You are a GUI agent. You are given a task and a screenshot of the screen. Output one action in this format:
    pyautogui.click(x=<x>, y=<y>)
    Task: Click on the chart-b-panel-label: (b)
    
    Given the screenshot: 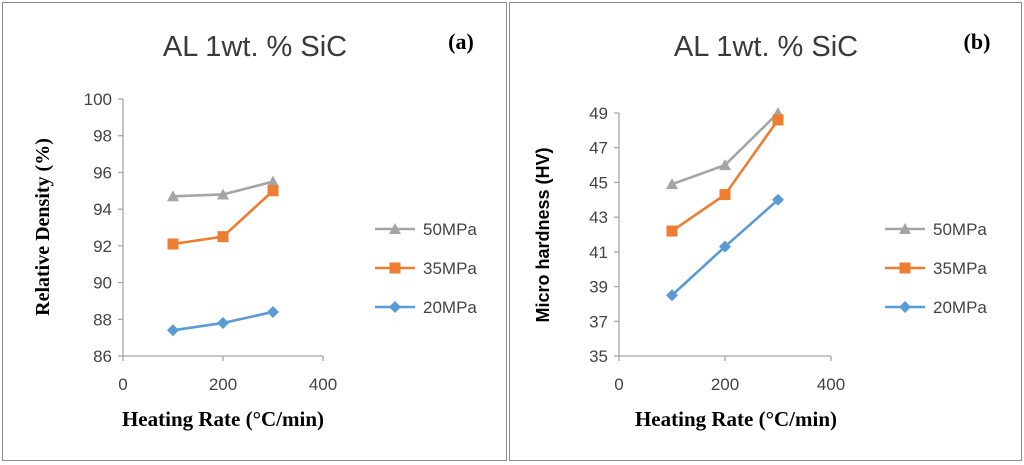 What is the action you would take?
    pyautogui.click(x=977, y=41)
    